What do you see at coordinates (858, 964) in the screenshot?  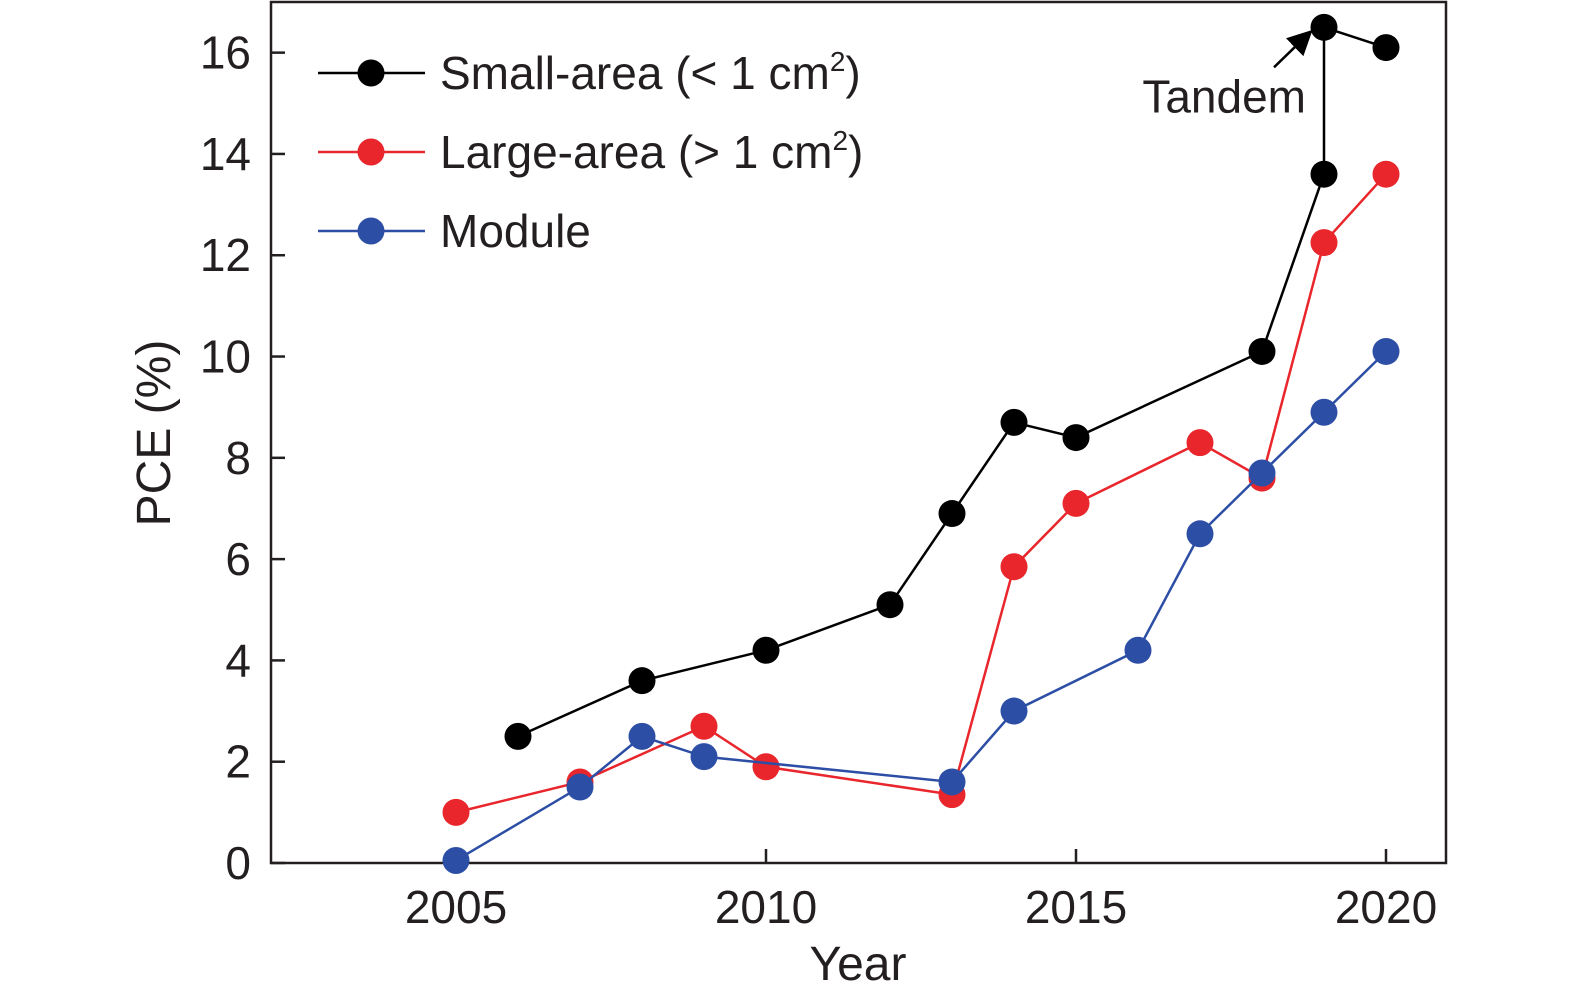 I see `x-axis-title: Year` at bounding box center [858, 964].